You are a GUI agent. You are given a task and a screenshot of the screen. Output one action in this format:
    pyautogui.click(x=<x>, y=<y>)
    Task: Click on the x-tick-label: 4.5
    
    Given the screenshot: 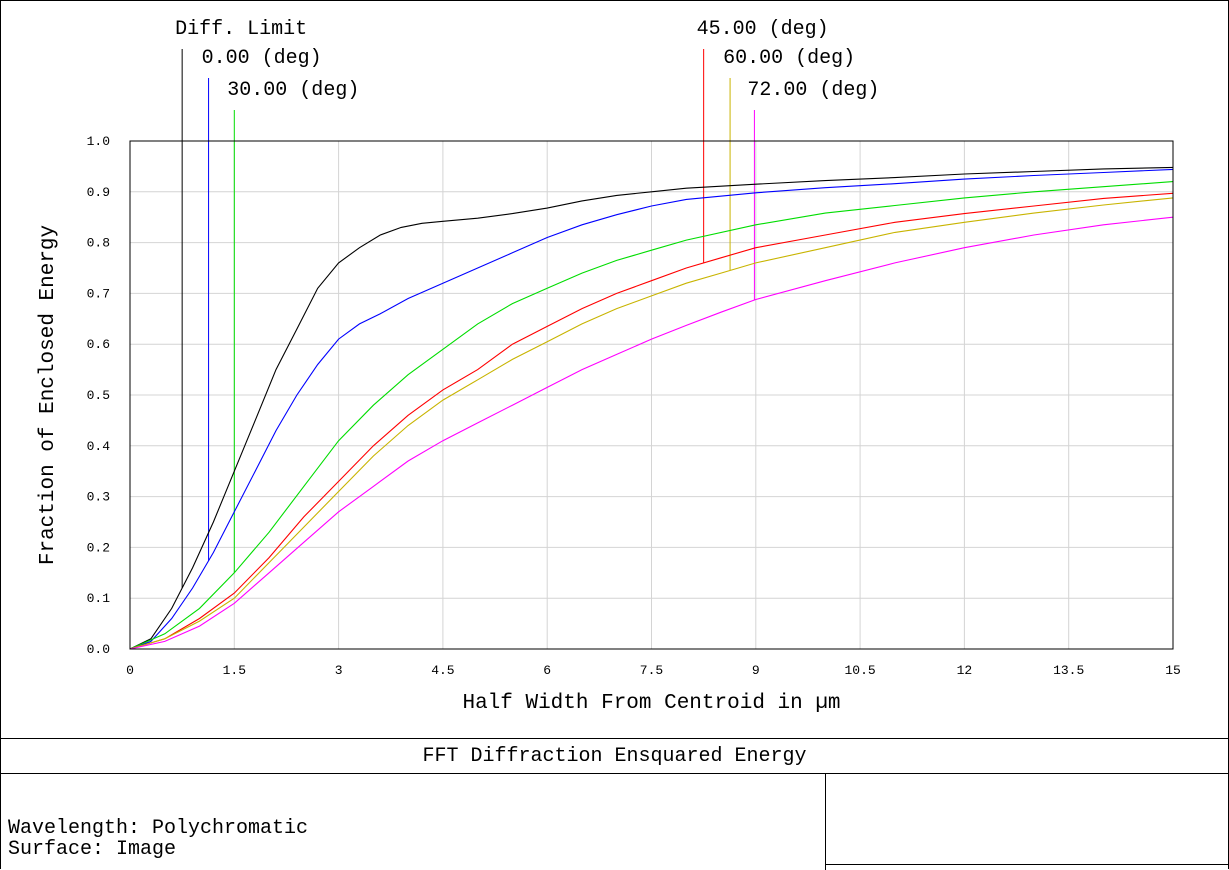 What is the action you would take?
    pyautogui.click(x=442, y=670)
    